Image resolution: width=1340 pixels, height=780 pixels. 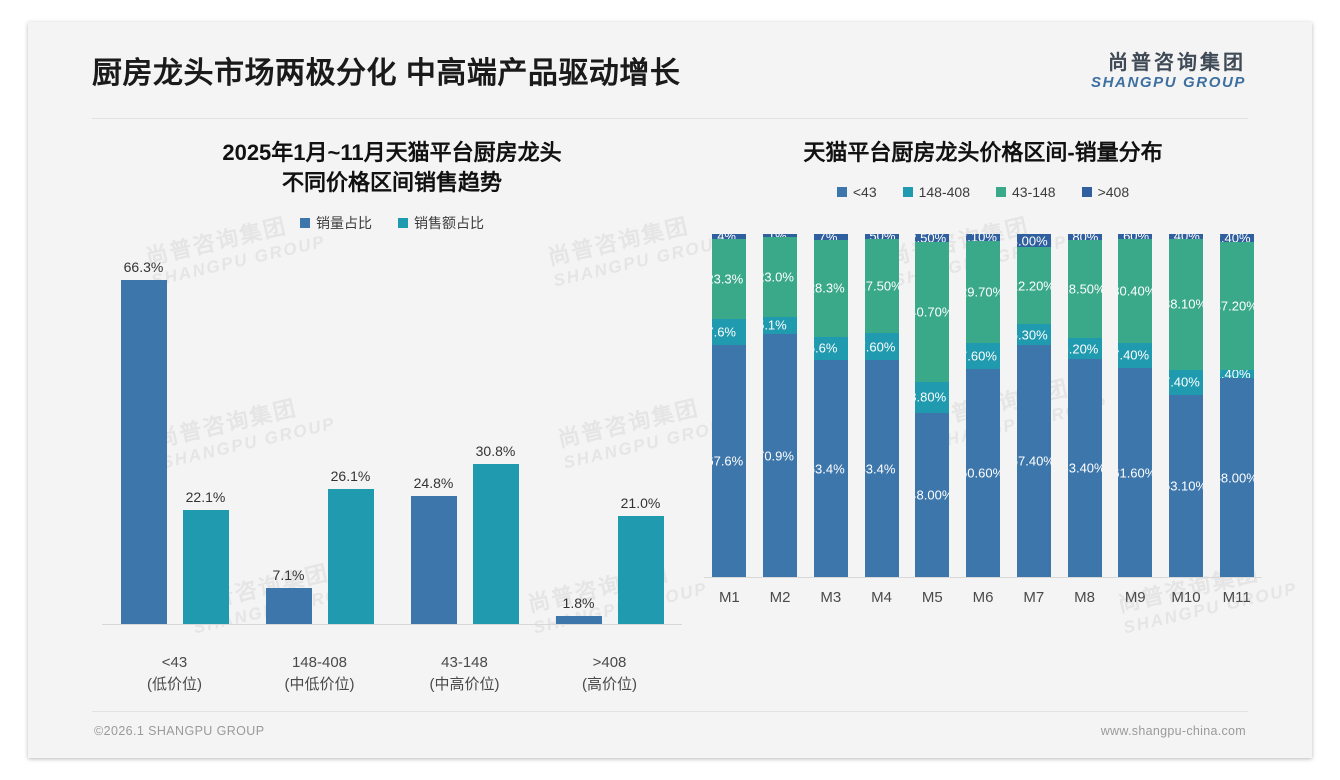 What do you see at coordinates (464, 662) in the screenshot?
I see `category-name: 43-148` at bounding box center [464, 662].